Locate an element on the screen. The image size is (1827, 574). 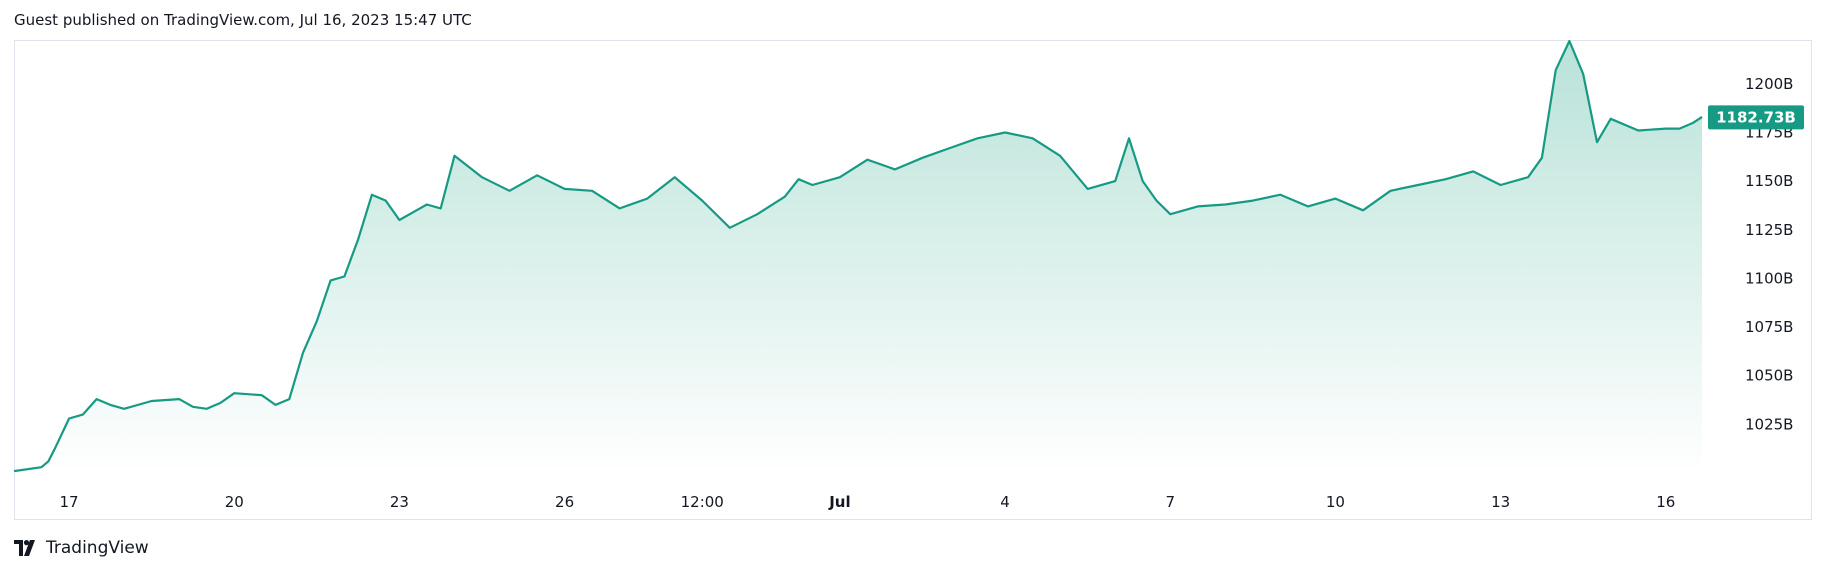
y-tick-label: 1200B is located at coordinates (1769, 84).